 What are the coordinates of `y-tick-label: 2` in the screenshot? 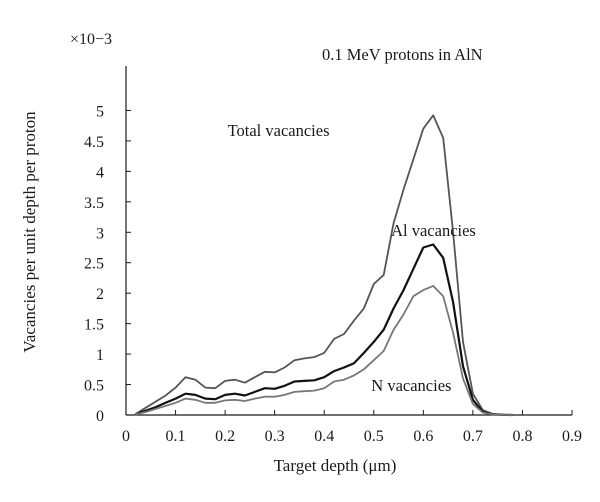 It's located at (100, 294).